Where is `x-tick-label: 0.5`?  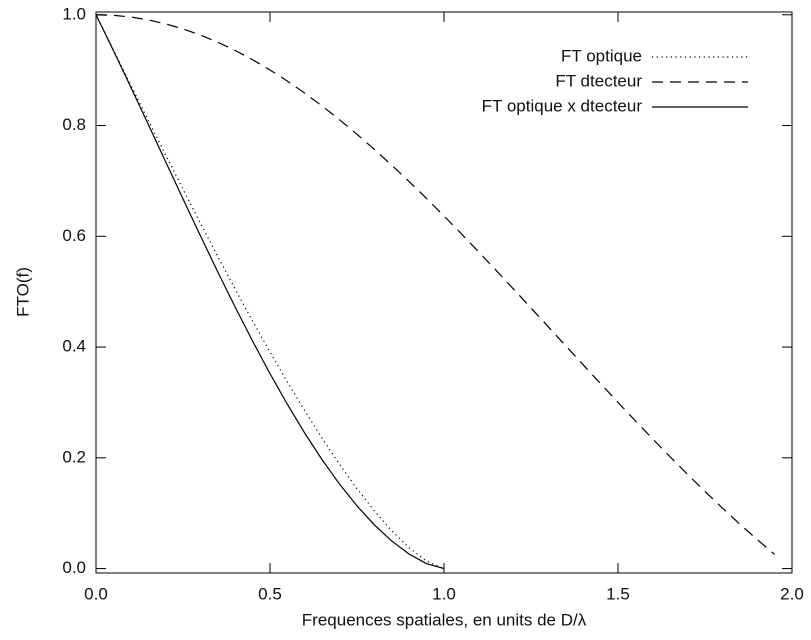
x-tick-label: 0.5 is located at coordinates (270, 593).